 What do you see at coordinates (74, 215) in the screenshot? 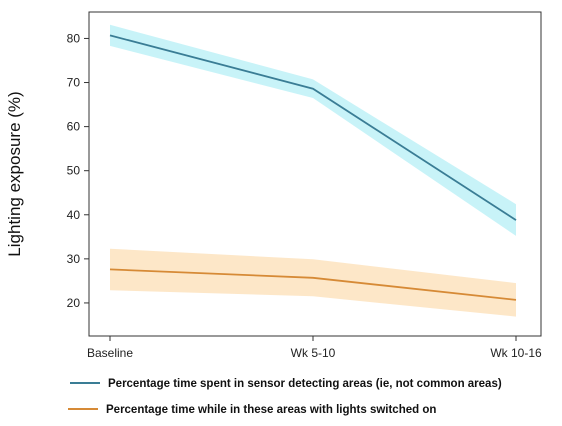
I see `y-tick-label: 40` at bounding box center [74, 215].